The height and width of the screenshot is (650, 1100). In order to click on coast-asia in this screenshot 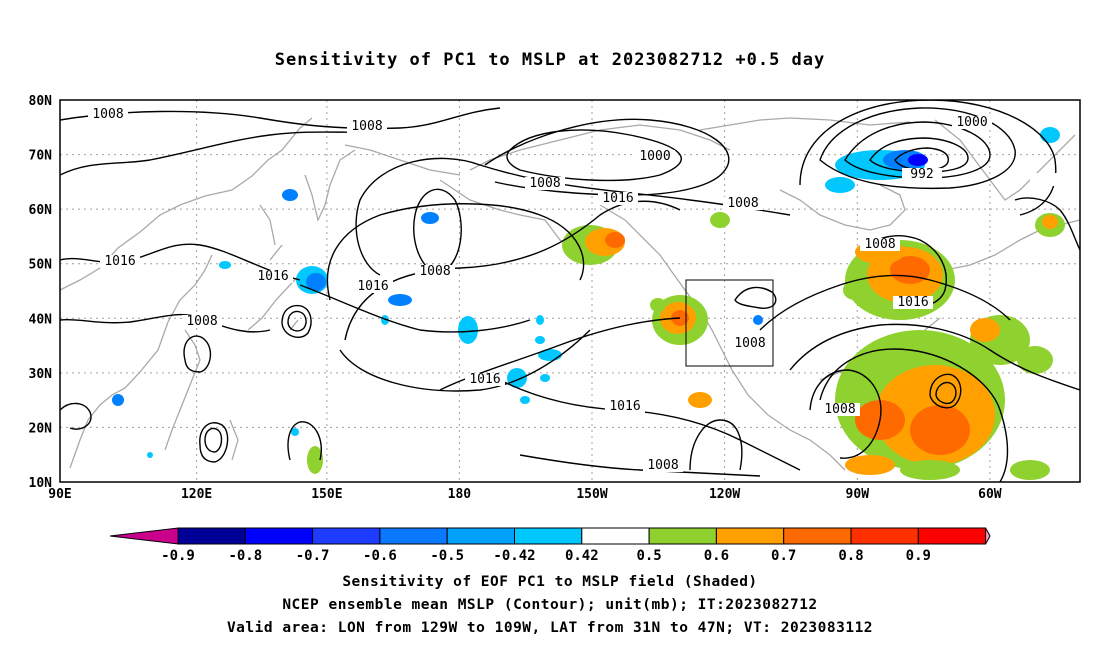, I will do `click(186, 293)`.